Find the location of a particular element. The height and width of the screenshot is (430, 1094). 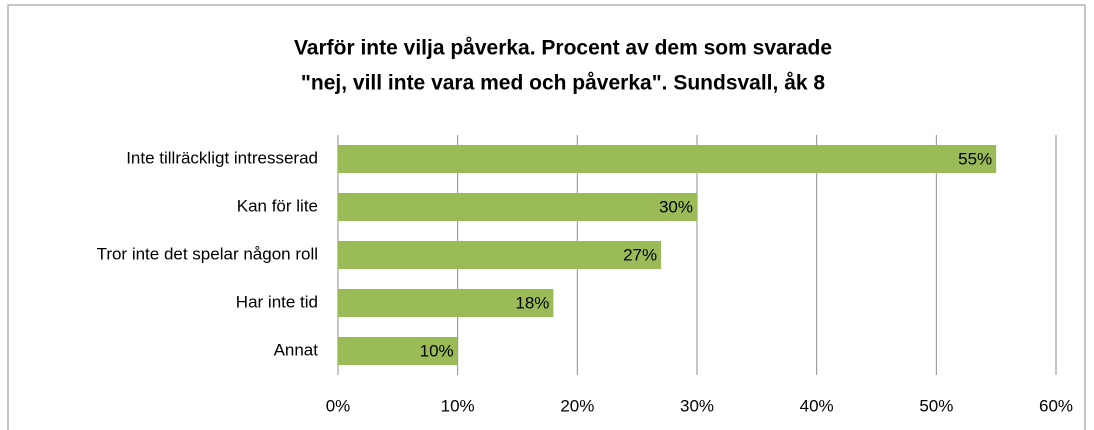

x-tick-label: 30% is located at coordinates (697, 405).